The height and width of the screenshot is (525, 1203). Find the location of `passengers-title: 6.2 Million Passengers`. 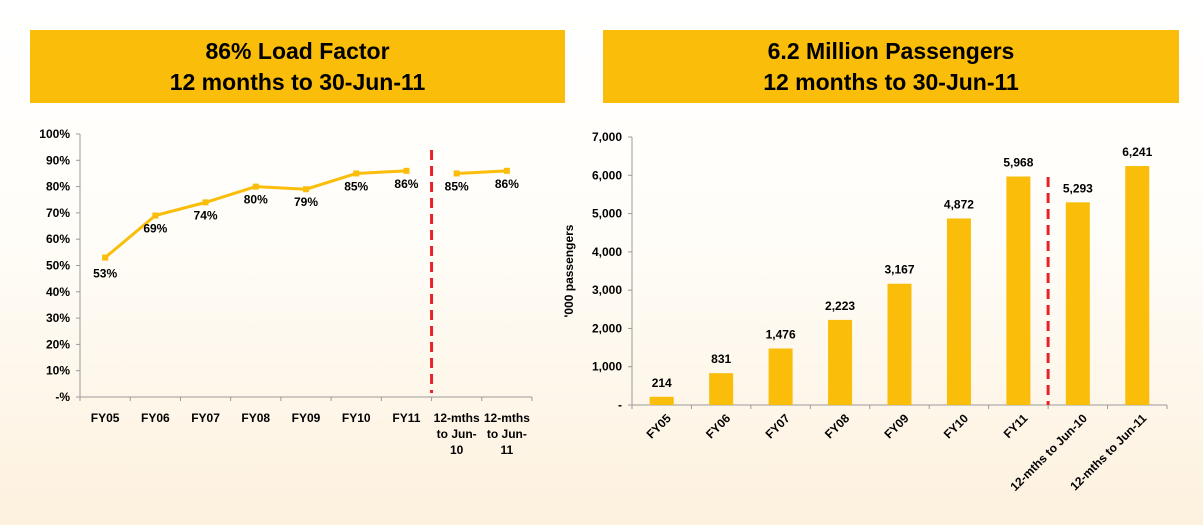

passengers-title: 6.2 Million Passengers is located at coordinates (891, 50).